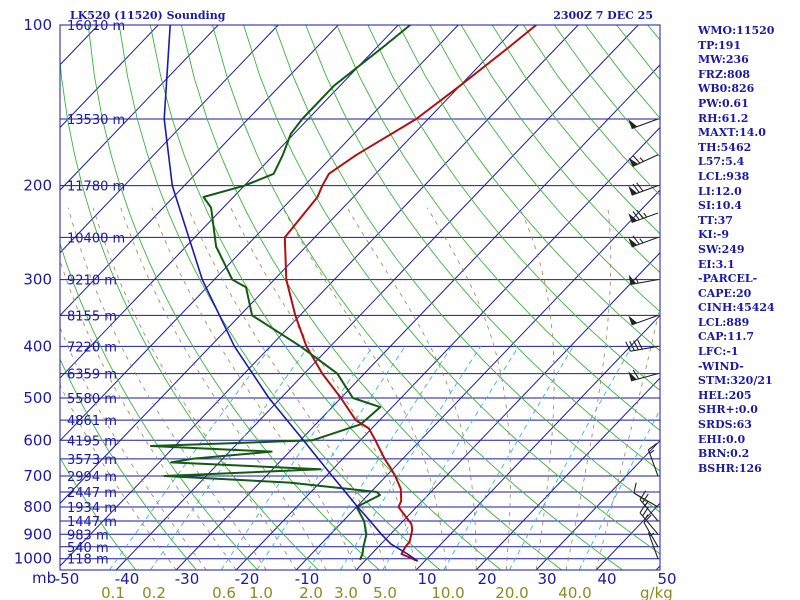 Image resolution: width=800 pixels, height=600 pixels. What do you see at coordinates (44, 578) in the screenshot?
I see `pressure-unit-label: mb` at bounding box center [44, 578].